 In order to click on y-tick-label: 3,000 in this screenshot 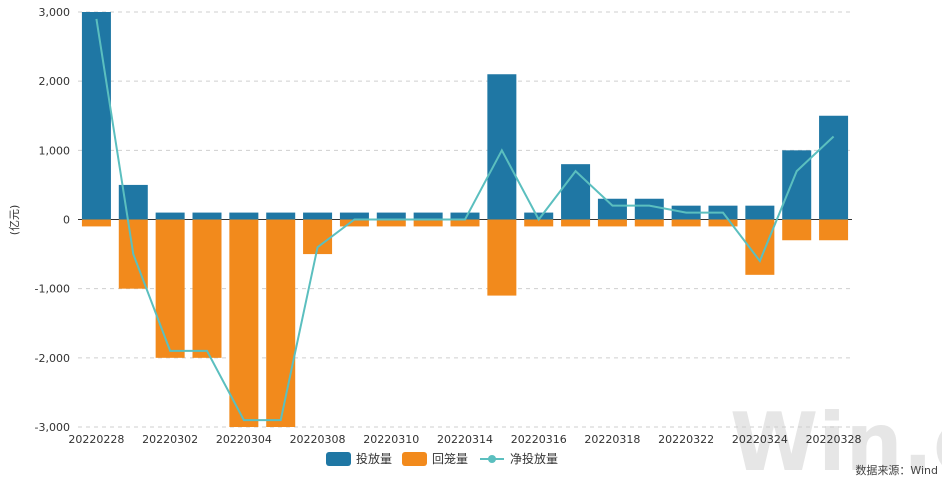, I will do `click(55, 12)`.